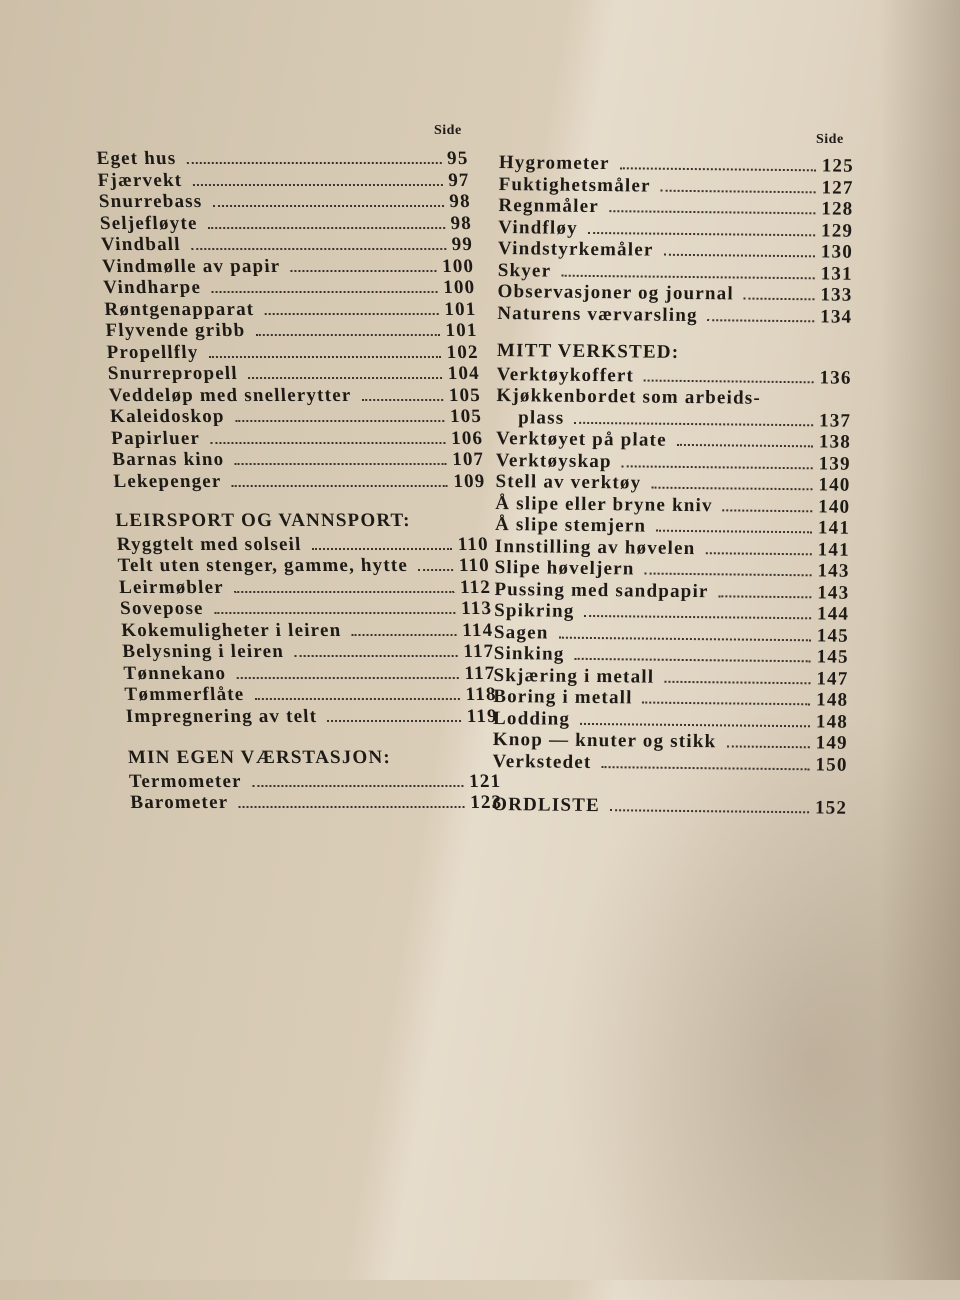 This screenshot has height=1300, width=960. Describe the element at coordinates (461, 330) in the screenshot. I see `entry-page: 101` at that location.